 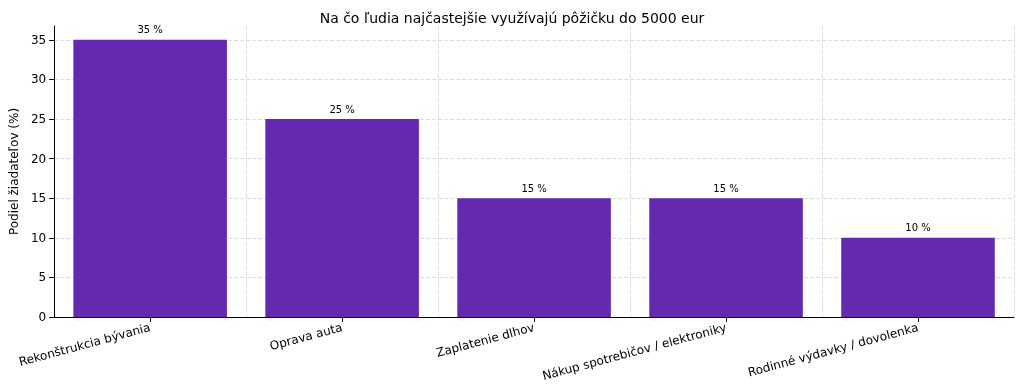 What do you see at coordinates (42, 277) in the screenshot?
I see `y-tick-label: 5` at bounding box center [42, 277].